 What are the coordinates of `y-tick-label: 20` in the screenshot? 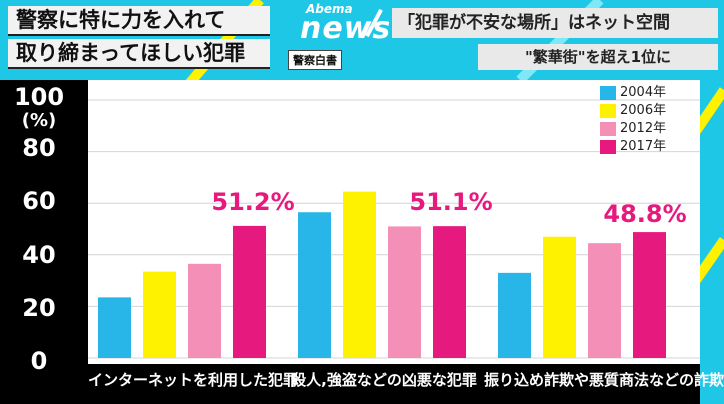 It's located at (39, 308).